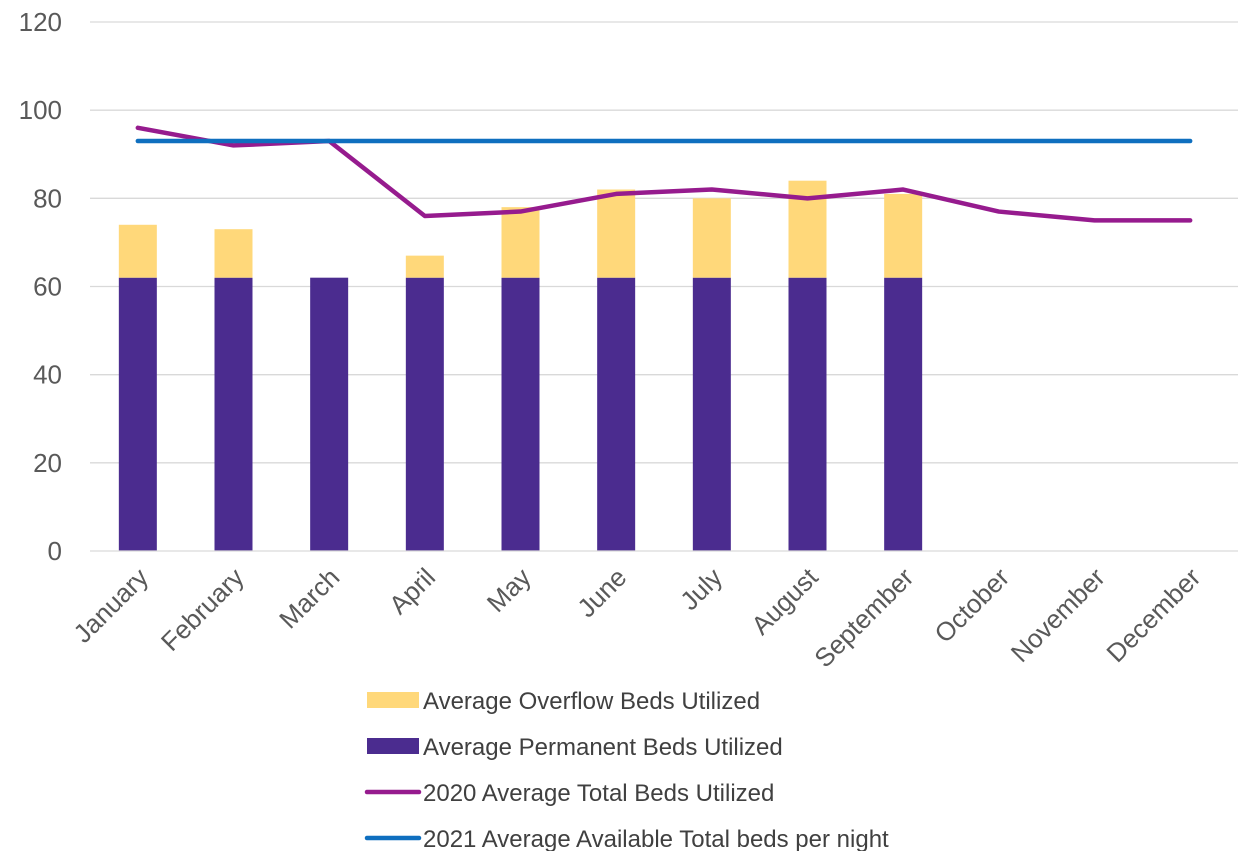 The image size is (1248, 851). What do you see at coordinates (202, 609) in the screenshot?
I see `x-tick-label-february: February` at bounding box center [202, 609].